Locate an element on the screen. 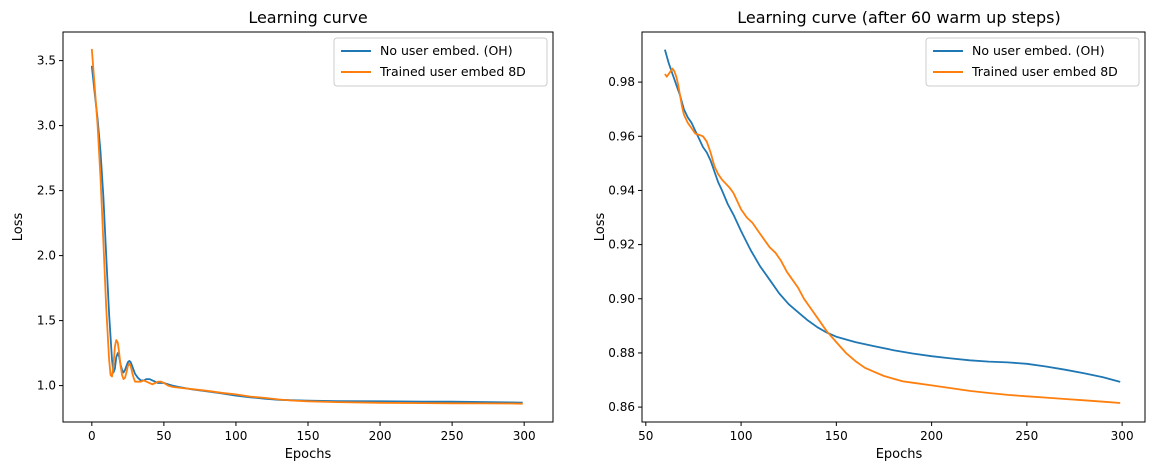 The image size is (1156, 470). right-y-tick-label: 0.98 is located at coordinates (621, 82).